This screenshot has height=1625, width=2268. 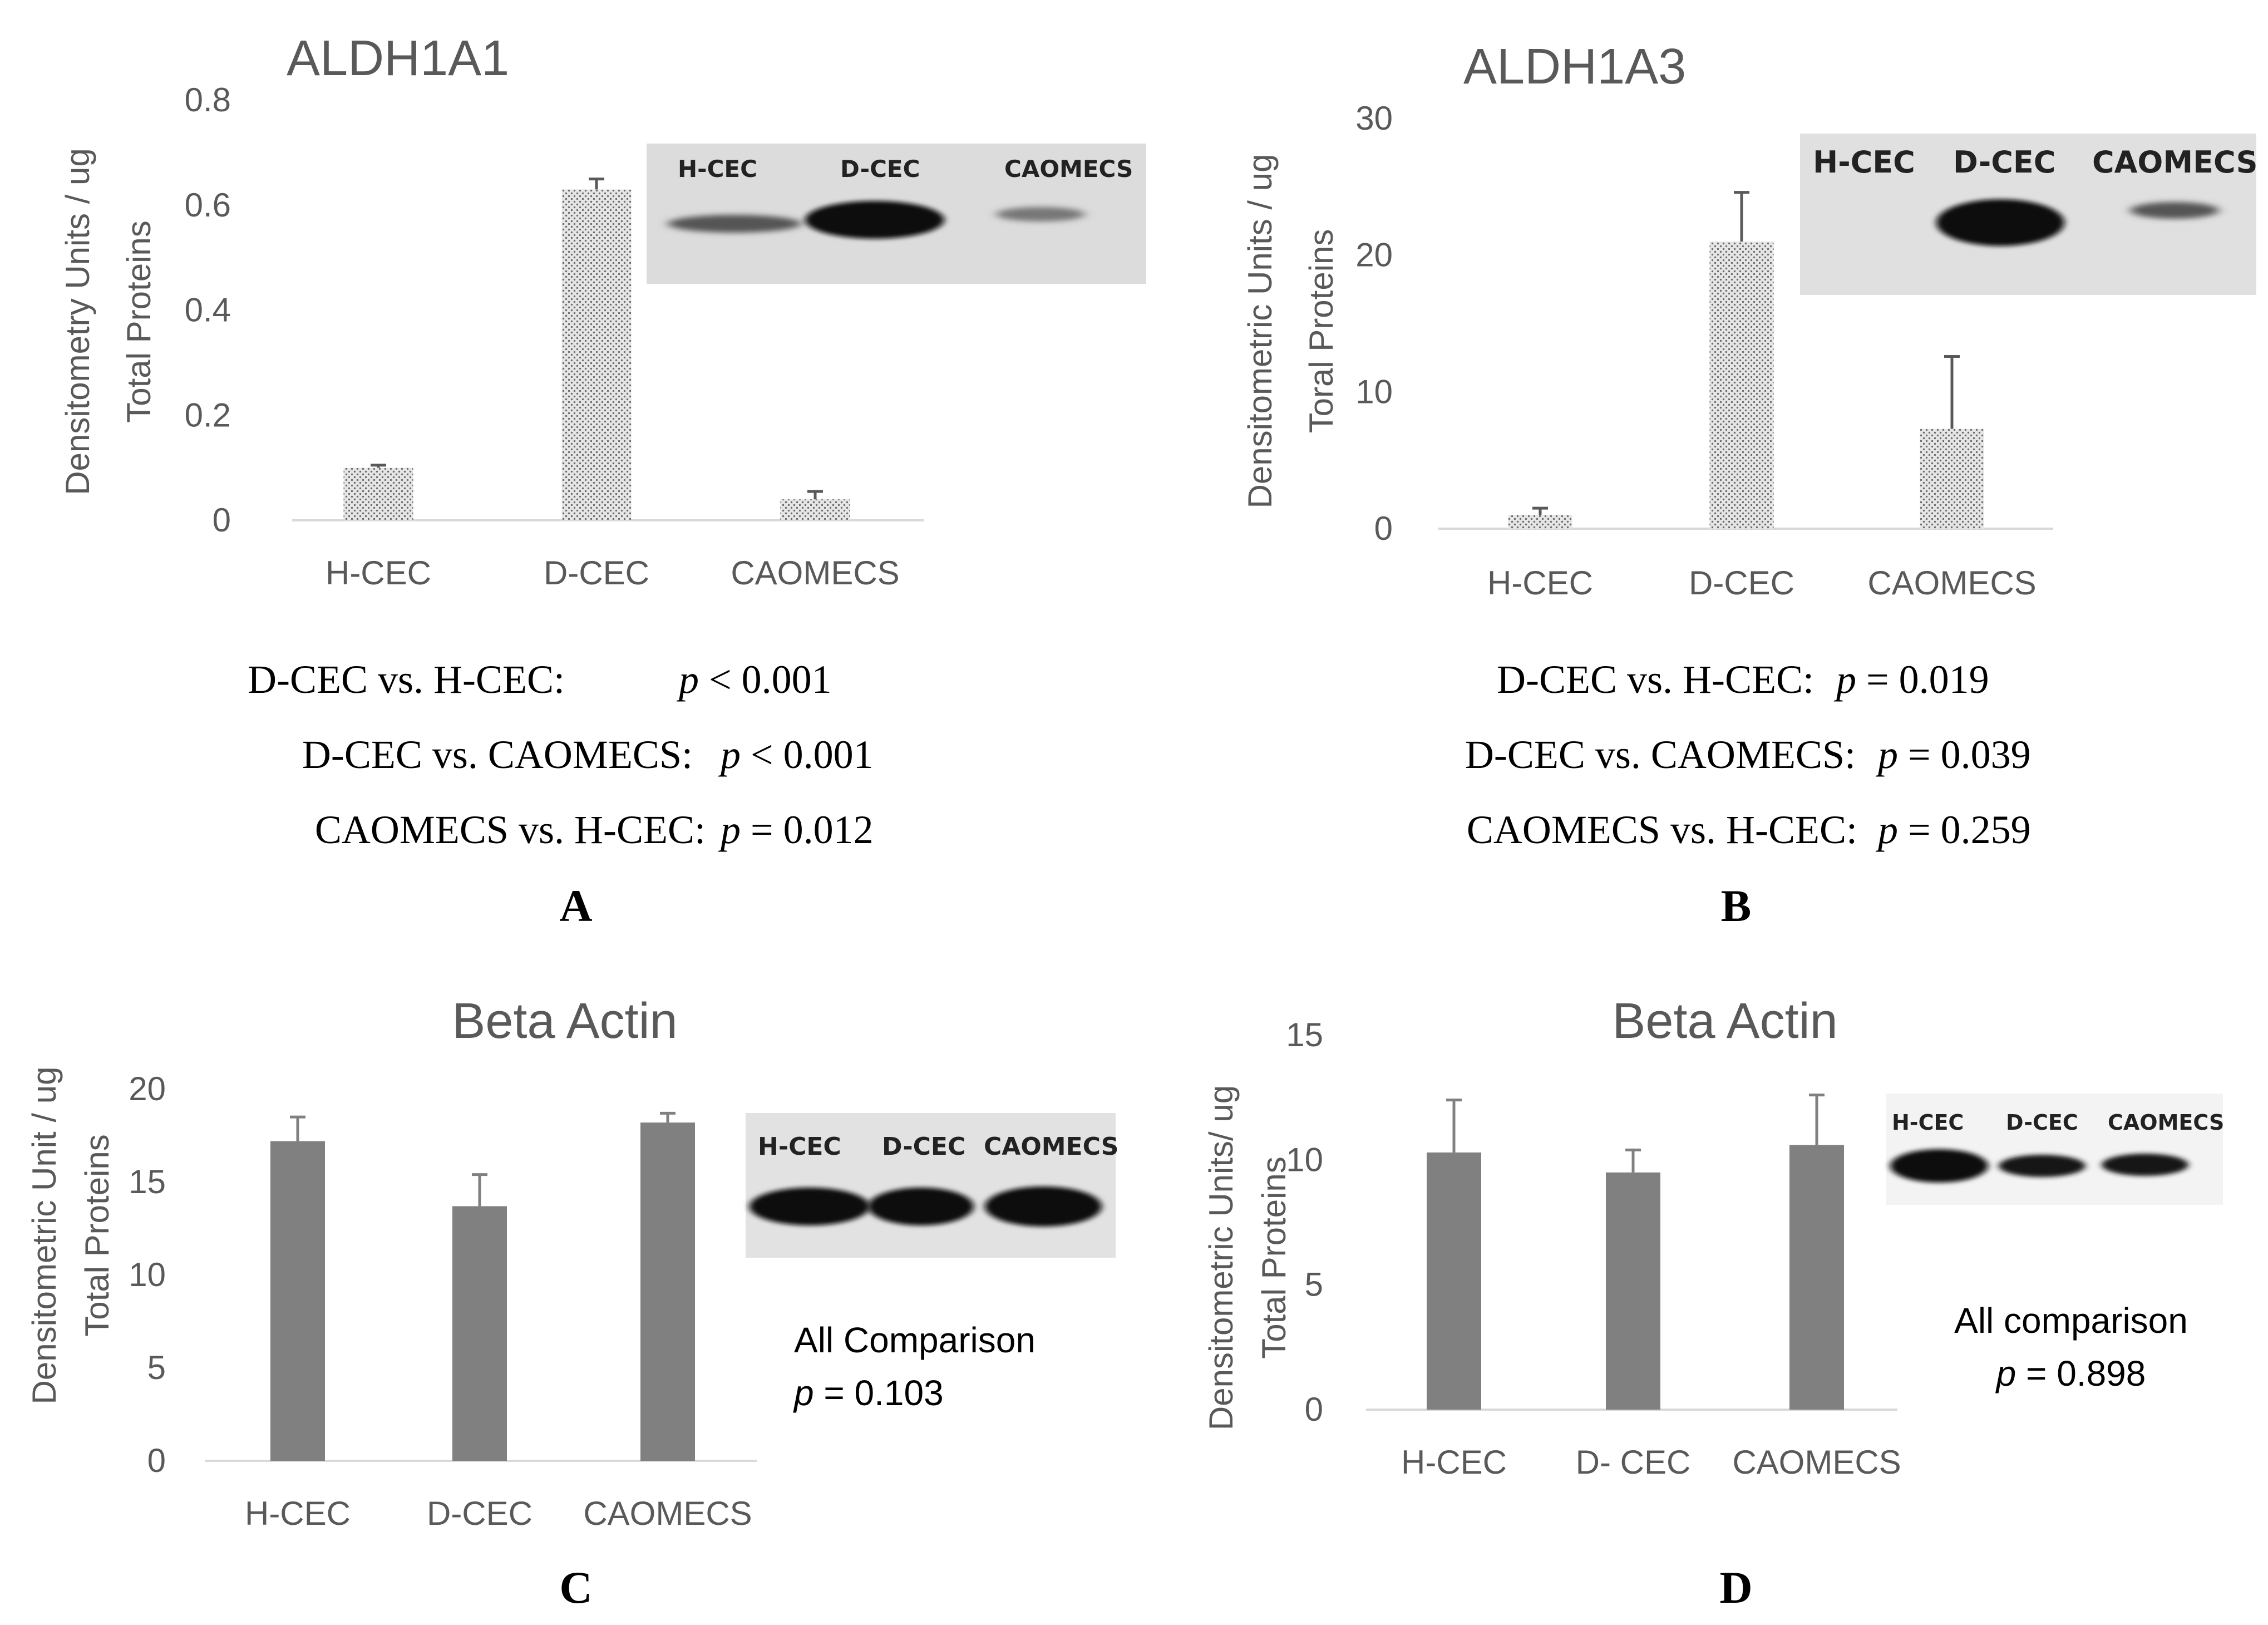 I want to click on chart-title: ALDH1A3, so click(x=1575, y=67).